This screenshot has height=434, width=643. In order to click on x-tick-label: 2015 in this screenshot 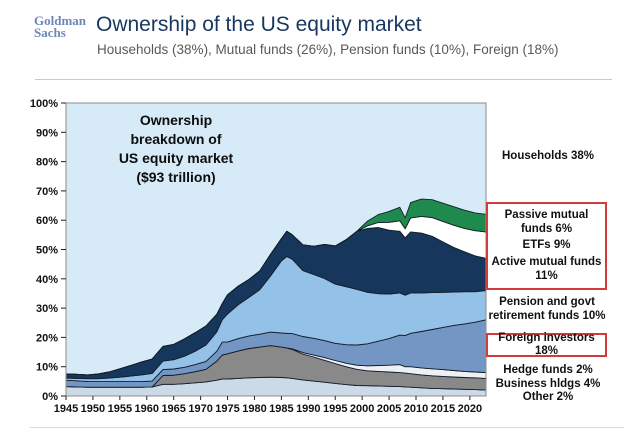, I will do `click(443, 409)`.